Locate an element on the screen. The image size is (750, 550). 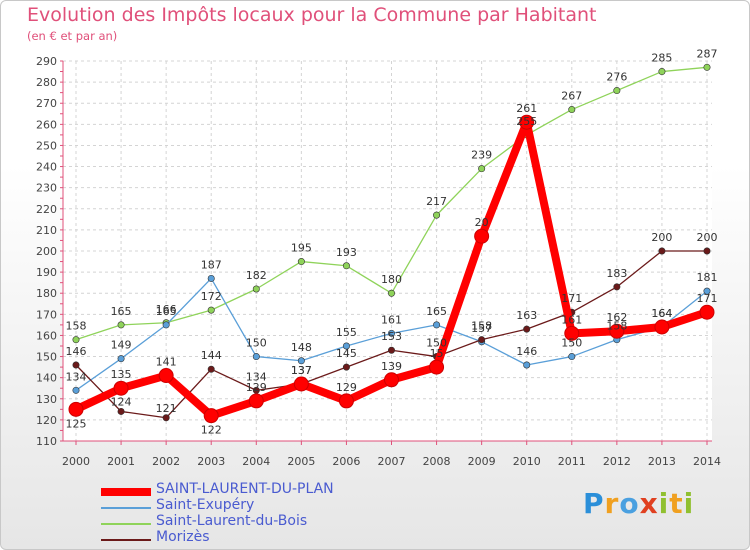
data-label: 261 is located at coordinates (526, 108).